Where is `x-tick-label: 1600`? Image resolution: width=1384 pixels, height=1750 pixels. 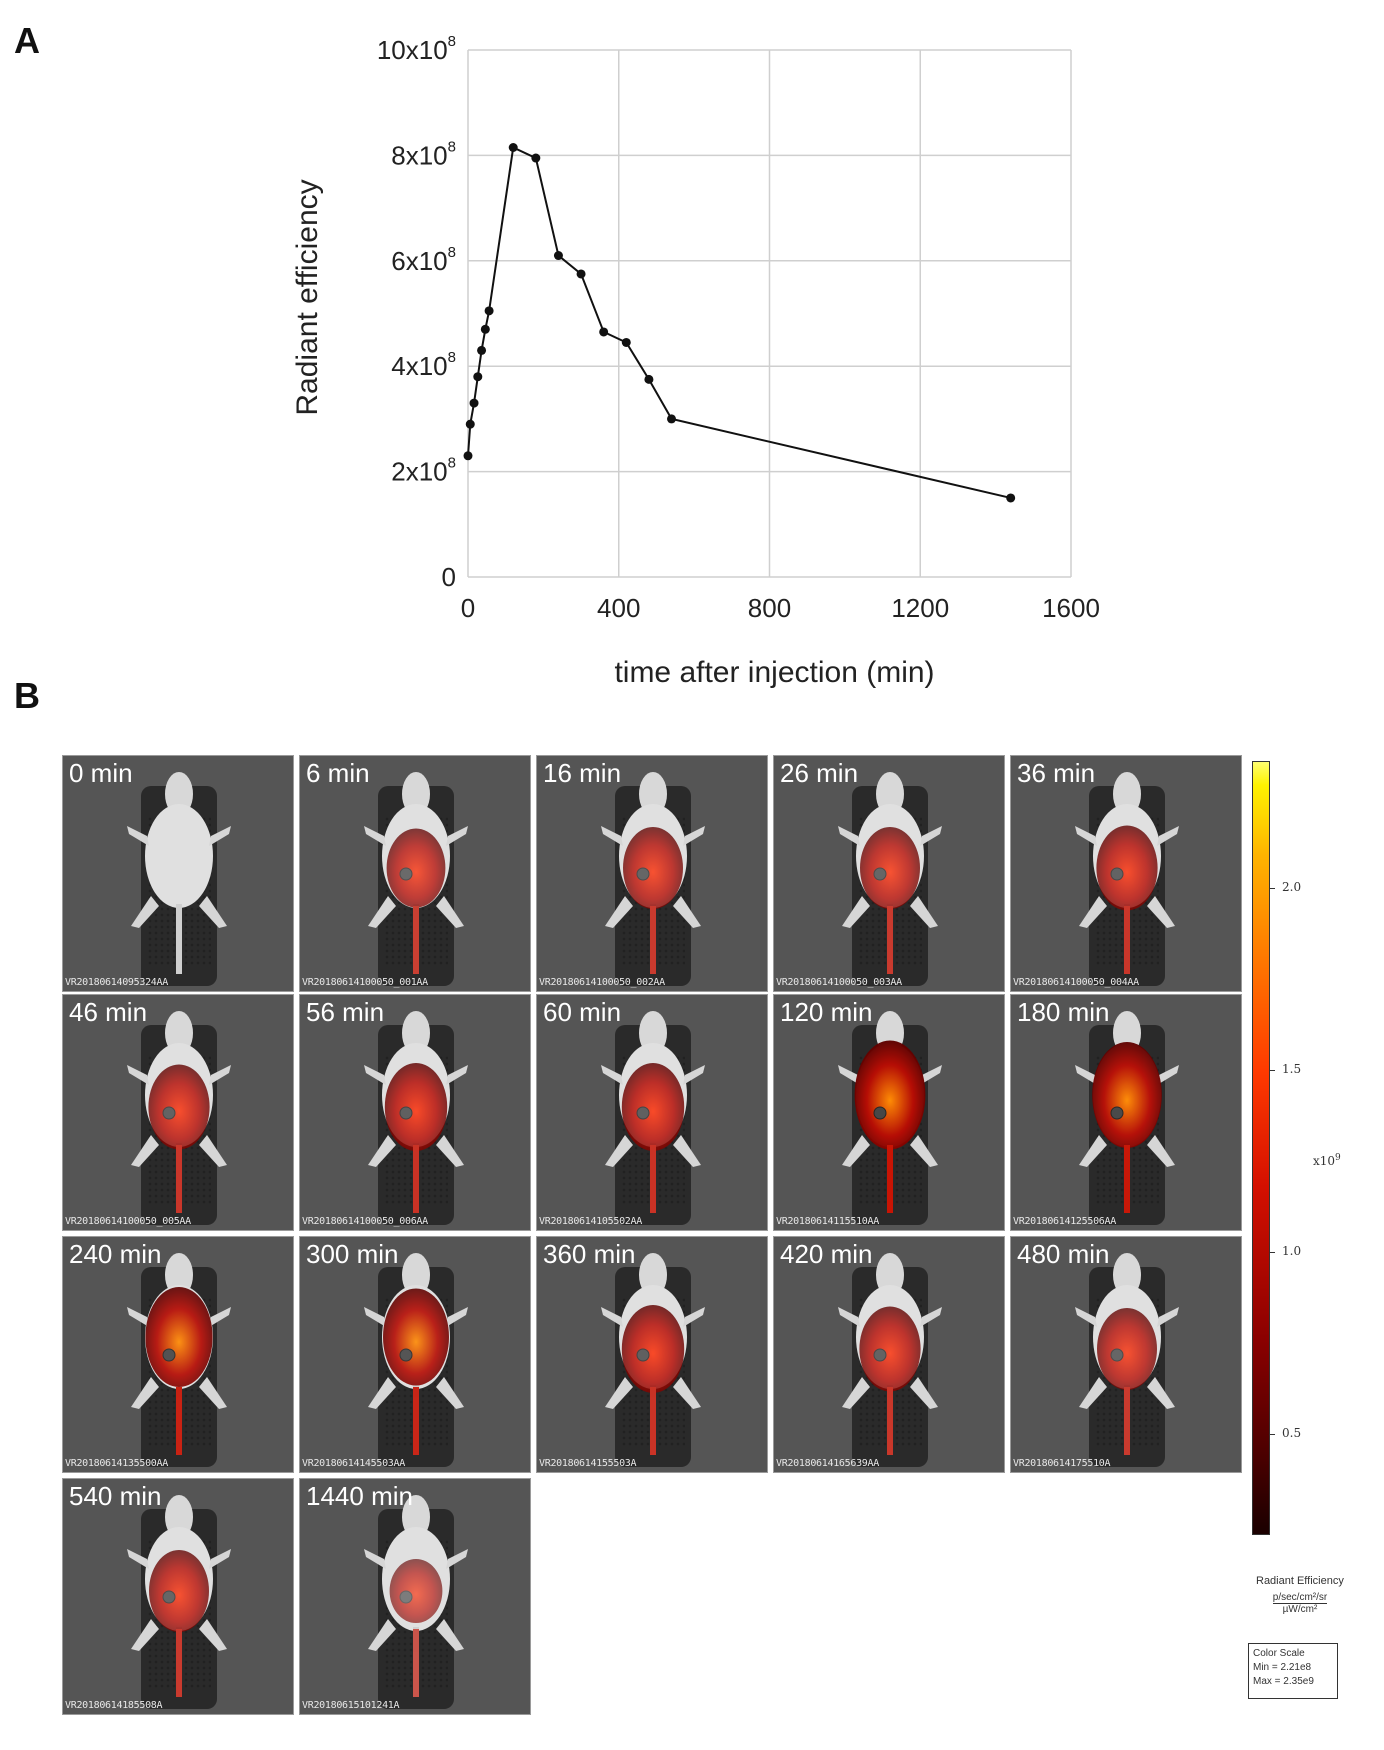
x-tick-label: 1600 is located at coordinates (1071, 608).